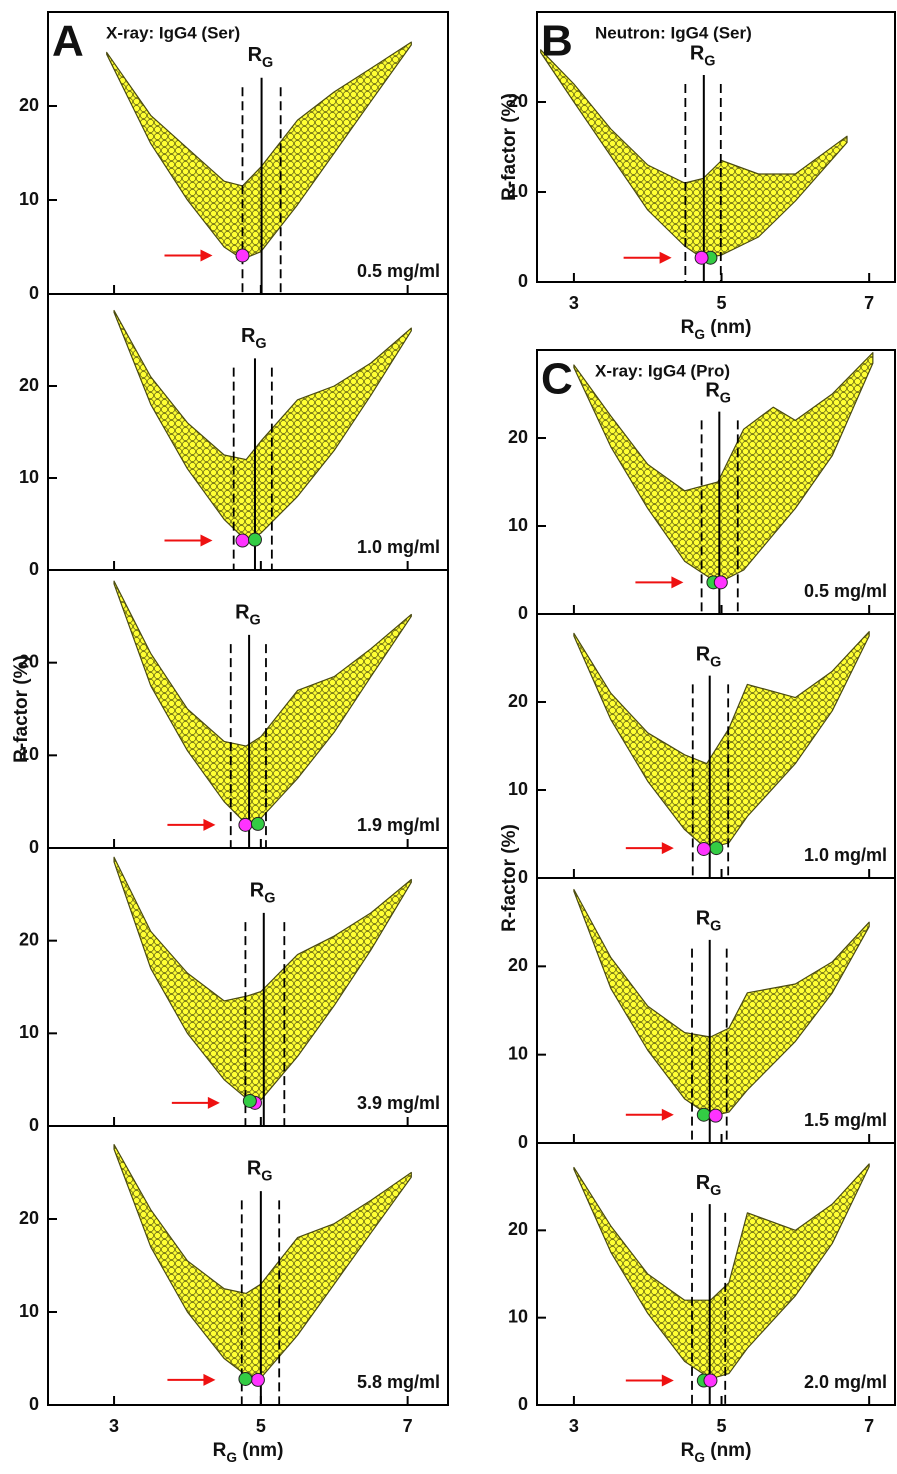  I want to click on concentration-label: 2.0 mg/ml, so click(845, 1382).